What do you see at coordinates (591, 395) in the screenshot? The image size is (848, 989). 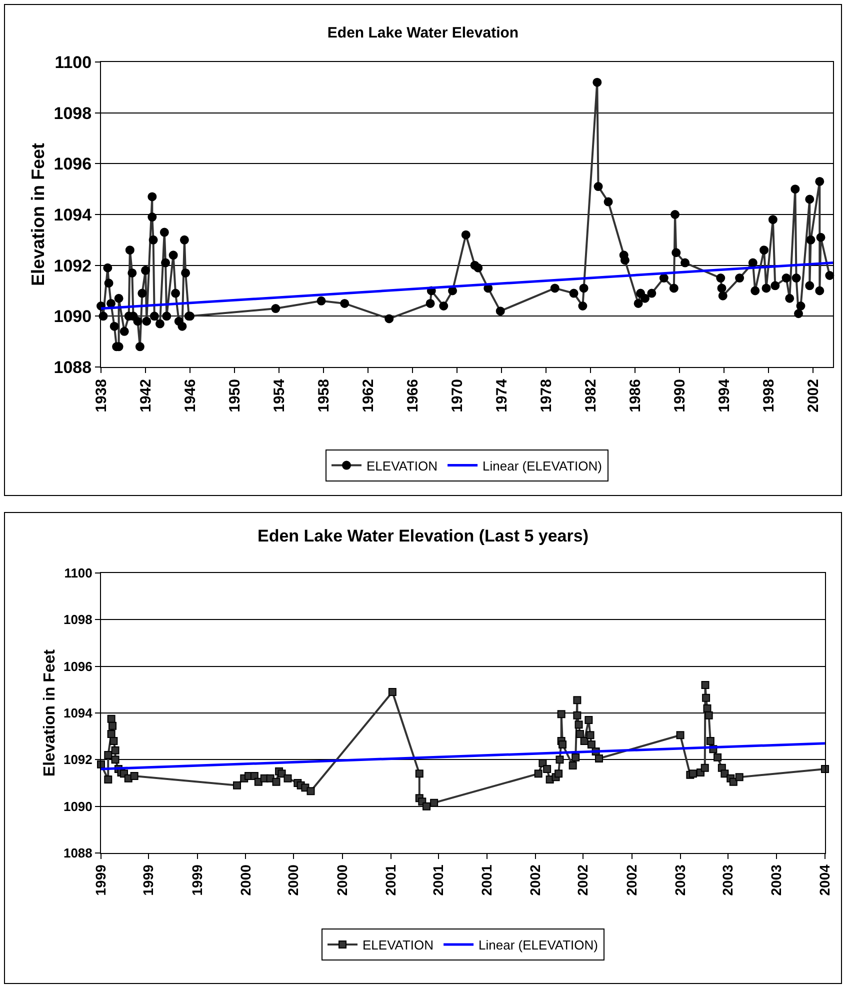 I see `x-tick-label: 1982` at bounding box center [591, 395].